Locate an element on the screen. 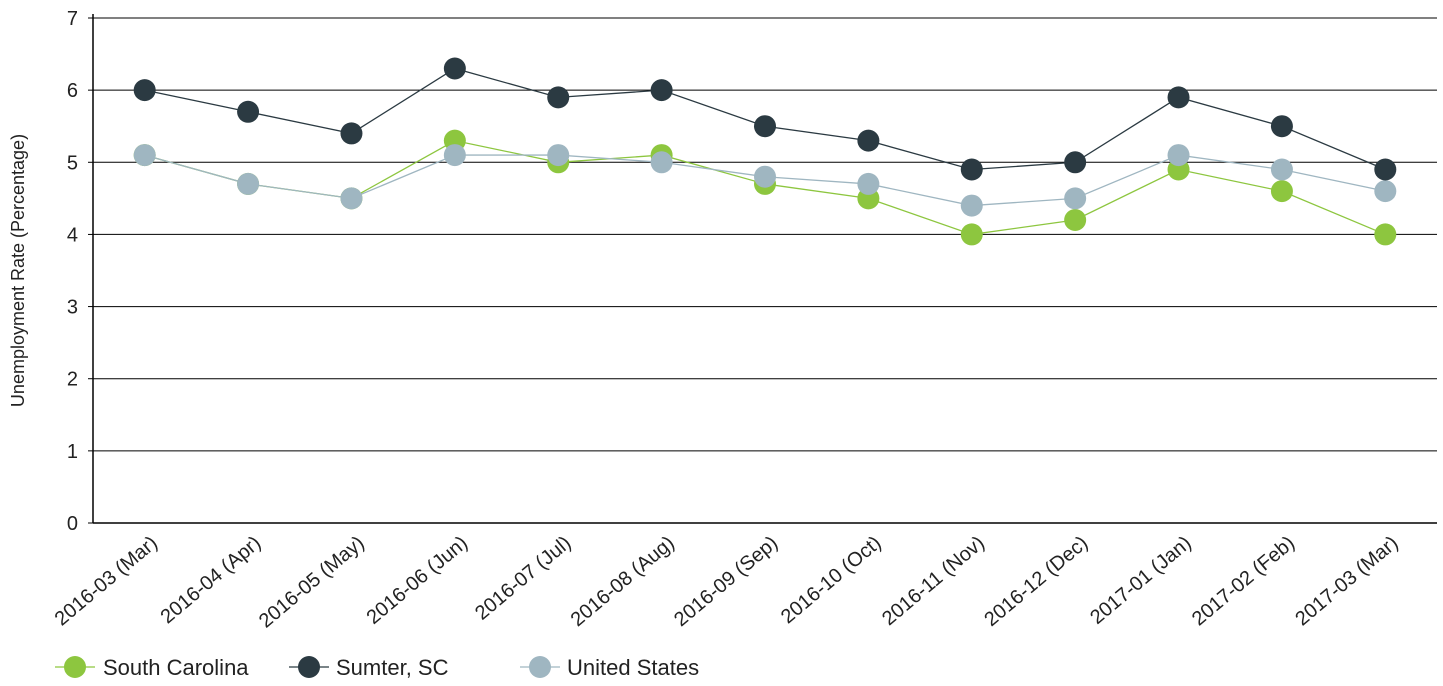  y-tick-label: 7 is located at coordinates (72, 19).